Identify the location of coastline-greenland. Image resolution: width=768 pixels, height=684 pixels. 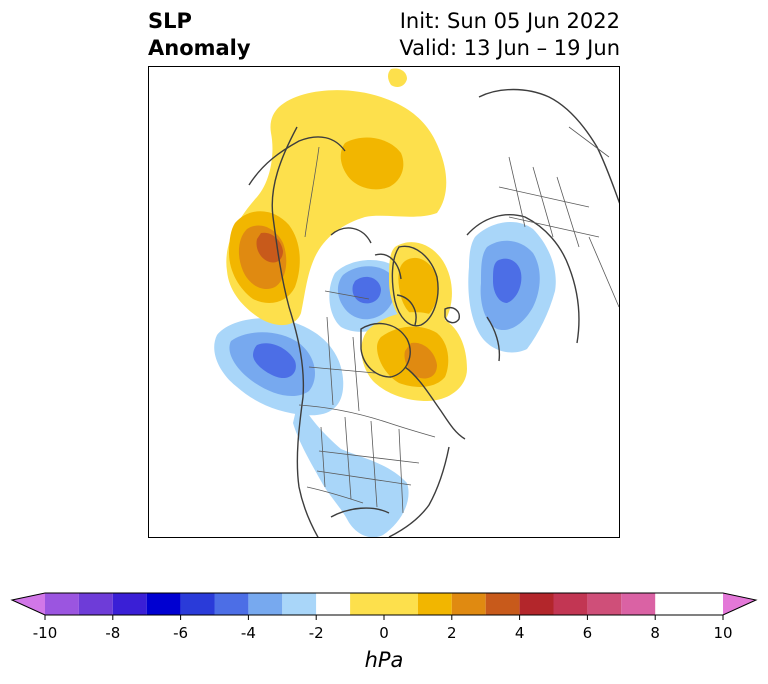
(415, 286).